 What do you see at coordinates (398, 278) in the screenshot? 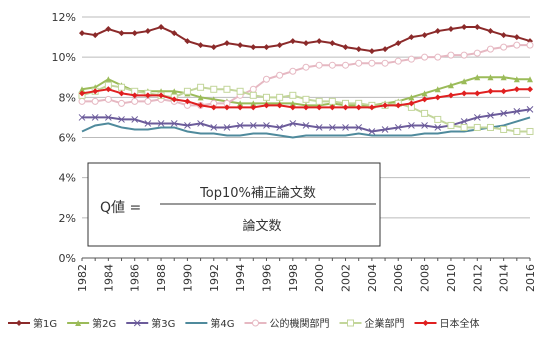
I see `x-tick-label: 2006` at bounding box center [398, 278].